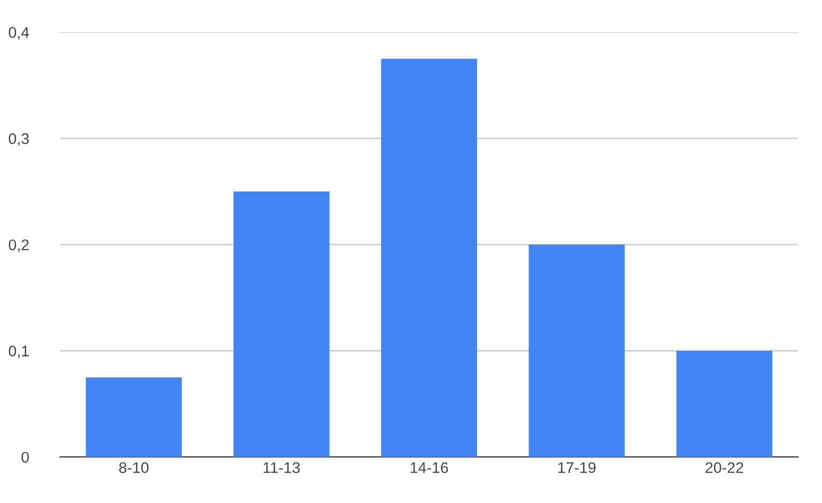 This screenshot has height=503, width=822. What do you see at coordinates (577, 468) in the screenshot?
I see `x-tick-label: 17-19` at bounding box center [577, 468].